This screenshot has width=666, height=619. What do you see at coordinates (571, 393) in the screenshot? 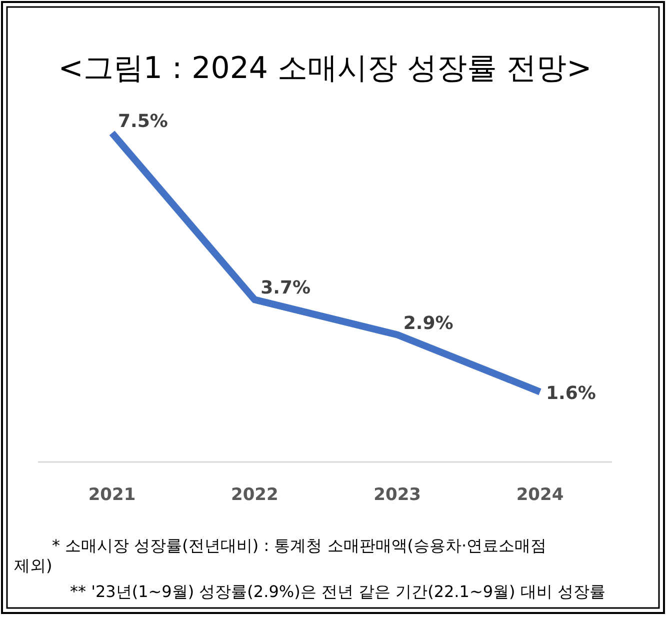
I see `data-label: 1.6%` at bounding box center [571, 393].